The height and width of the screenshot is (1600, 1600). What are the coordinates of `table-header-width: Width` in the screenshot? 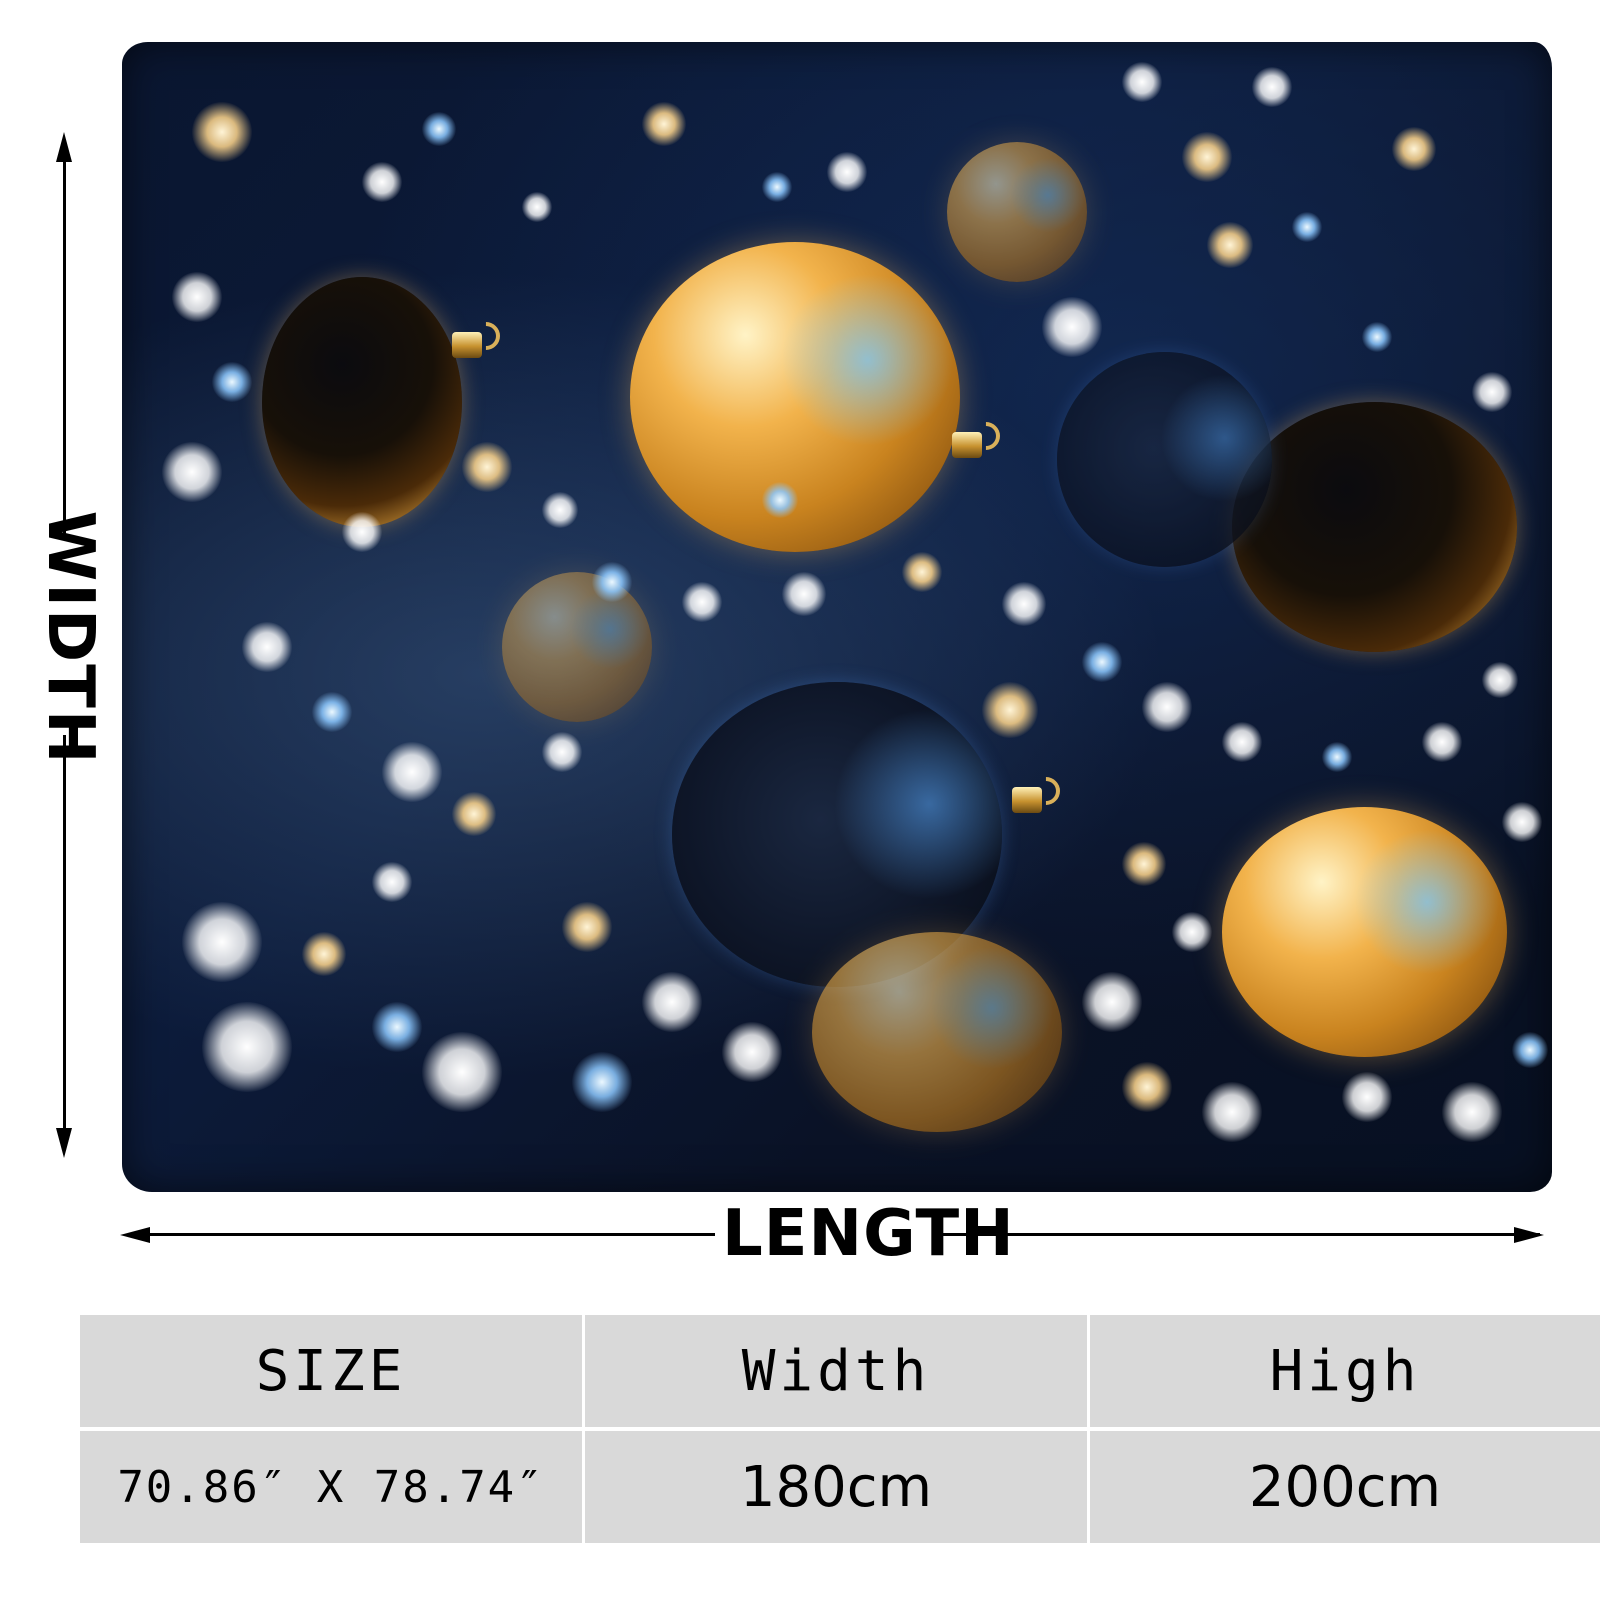 It's located at (836, 1371).